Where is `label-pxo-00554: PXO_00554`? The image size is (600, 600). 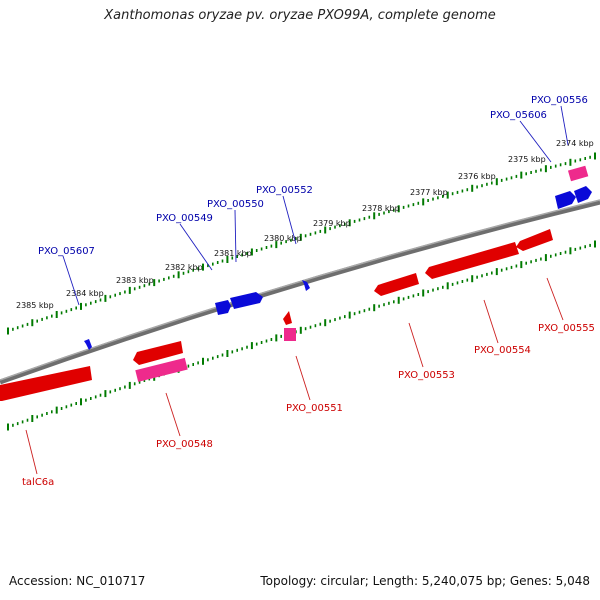 label-pxo-00554: PXO_00554 is located at coordinates (502, 350).